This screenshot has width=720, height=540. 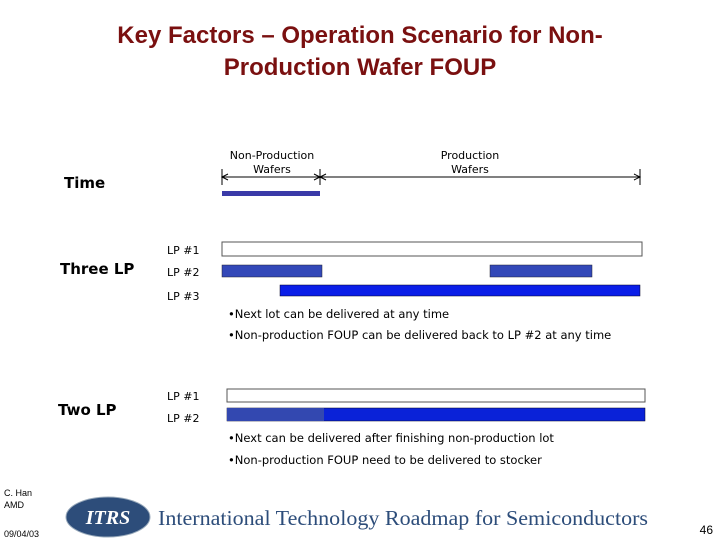 I want to click on row-label: Two LP, so click(x=87, y=410).